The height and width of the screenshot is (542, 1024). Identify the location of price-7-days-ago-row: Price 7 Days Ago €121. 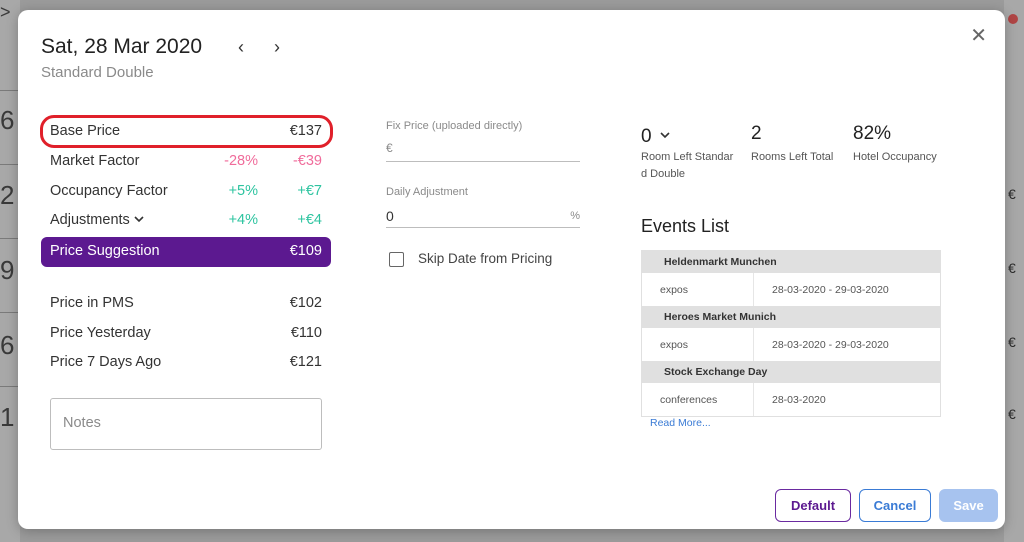
(186, 363).